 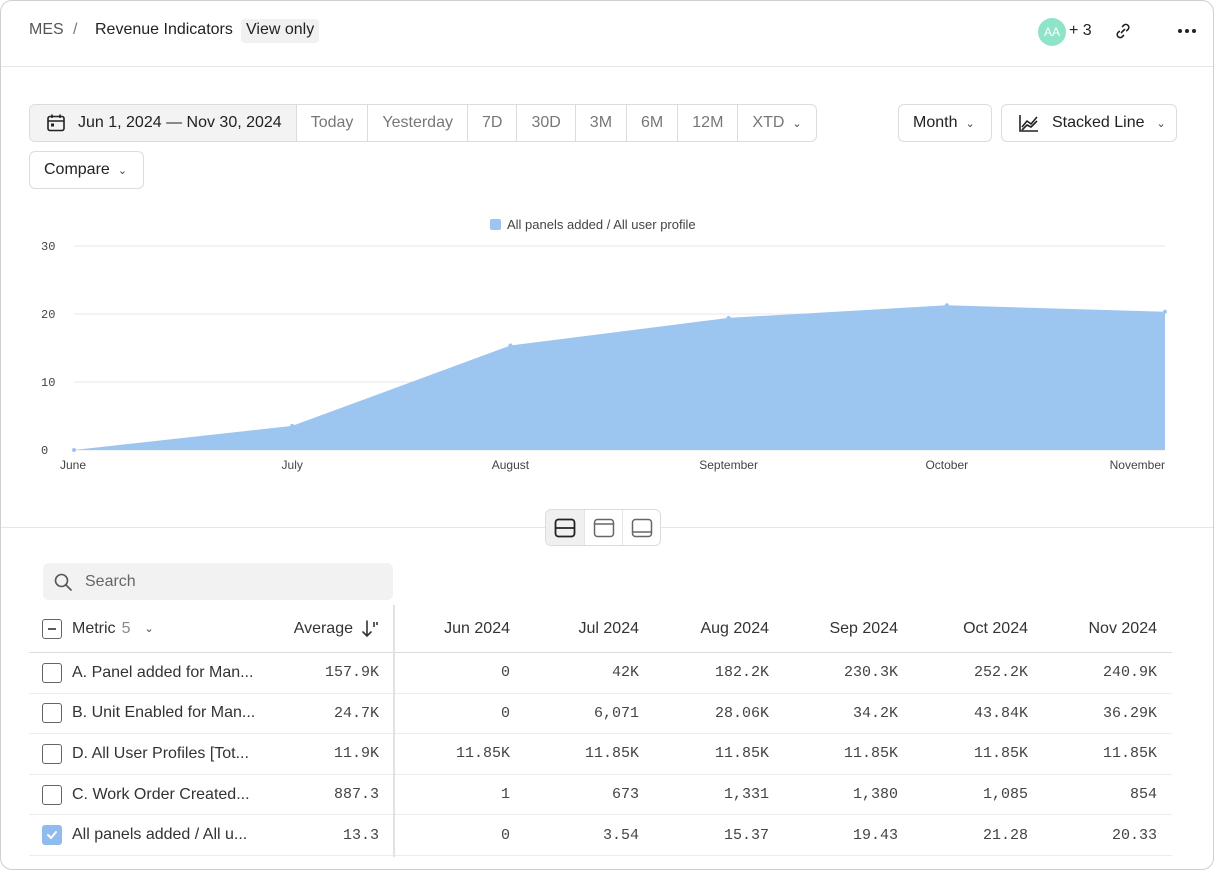 What do you see at coordinates (1080, 30) in the screenshot?
I see `extra-users-count: + 3` at bounding box center [1080, 30].